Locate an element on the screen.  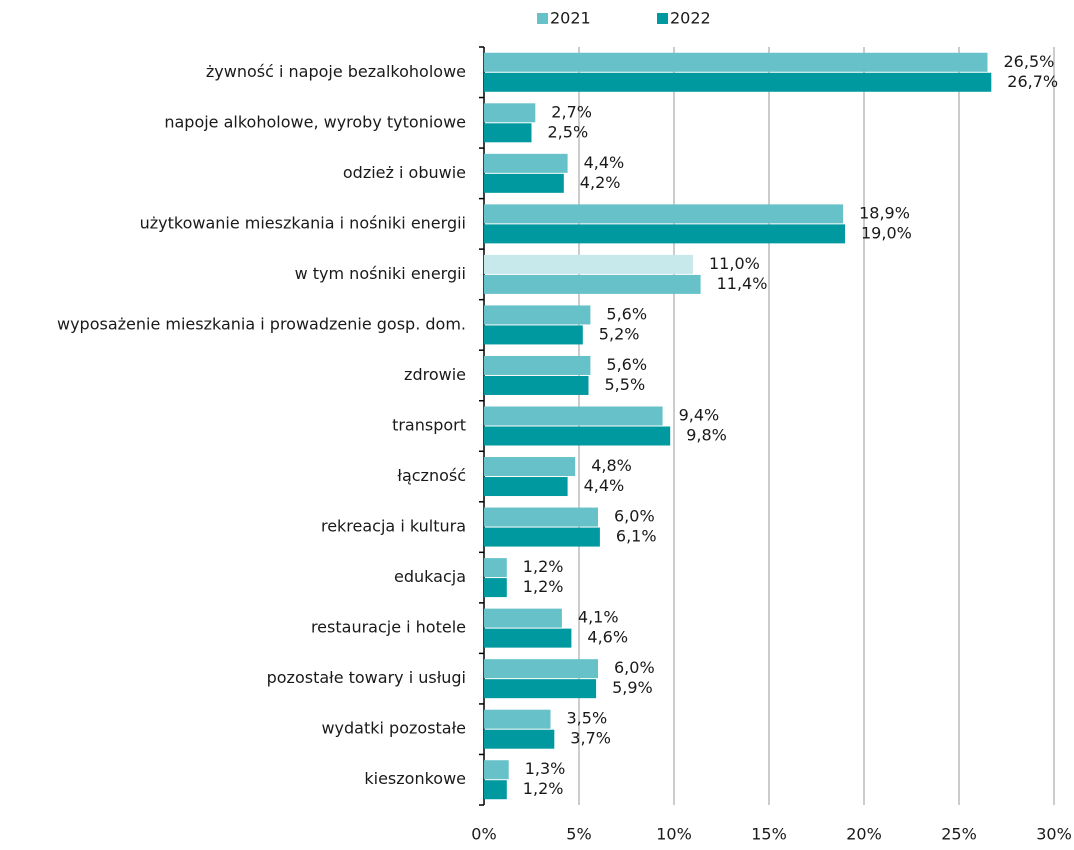
y-tick-label: rekreacja i kultura is located at coordinates (393, 526).